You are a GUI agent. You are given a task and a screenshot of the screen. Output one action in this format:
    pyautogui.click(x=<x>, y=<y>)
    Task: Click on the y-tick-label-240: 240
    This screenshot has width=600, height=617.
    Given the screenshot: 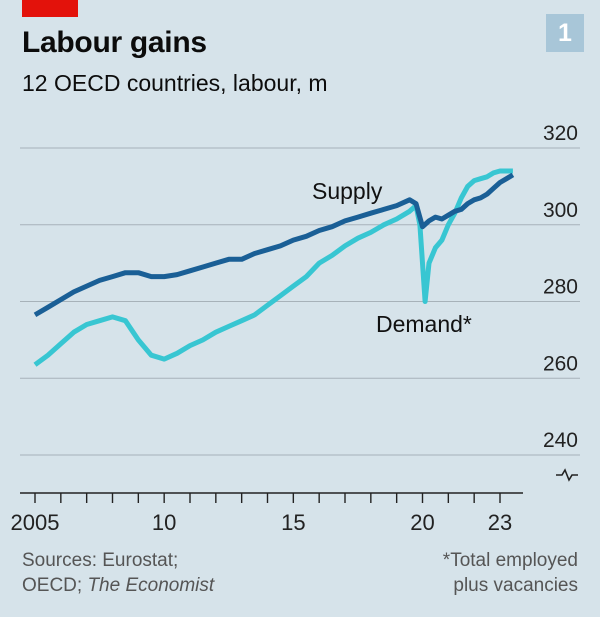 What is the action you would take?
    pyautogui.click(x=560, y=440)
    